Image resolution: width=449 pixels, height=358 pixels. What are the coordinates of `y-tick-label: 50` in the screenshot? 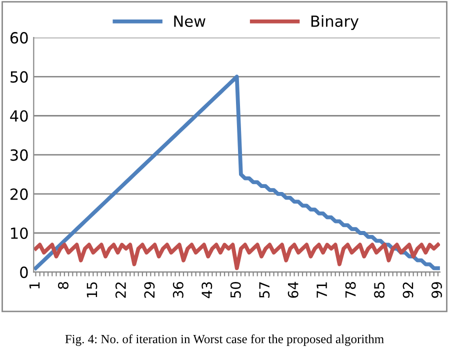 It's located at (19, 77).